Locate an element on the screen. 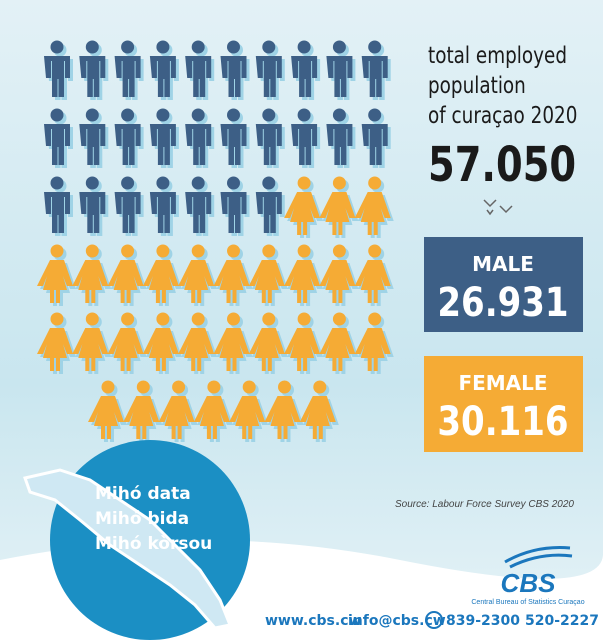  title-line: population is located at coordinates (477, 85).